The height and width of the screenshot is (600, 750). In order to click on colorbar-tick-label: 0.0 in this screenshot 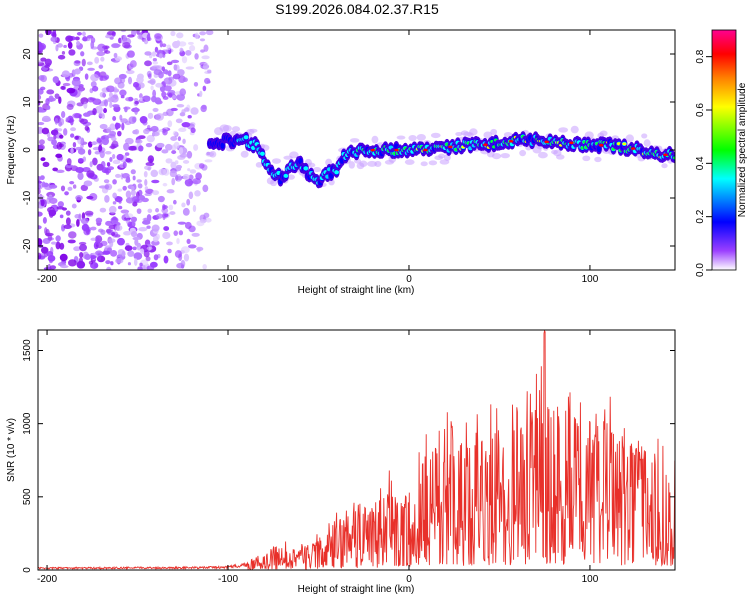, I will do `click(700, 270)`.